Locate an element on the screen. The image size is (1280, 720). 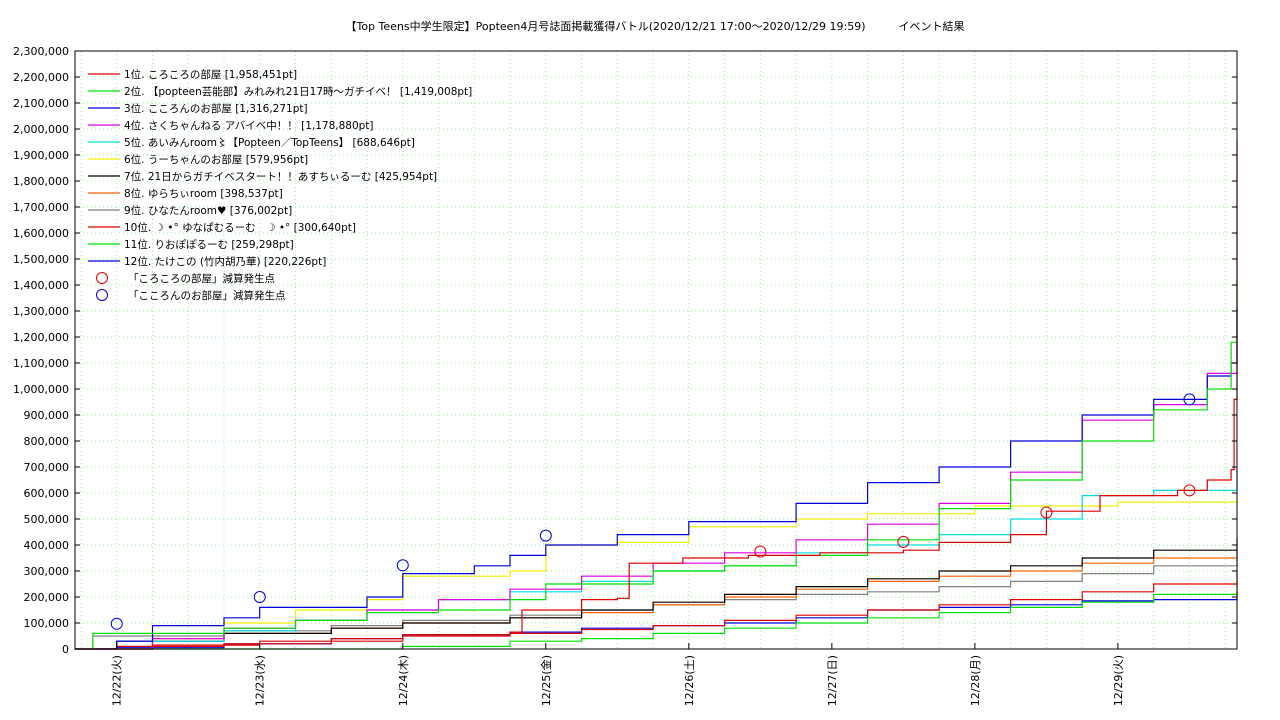
legend-label: 1位. ころころの部屋 [1,958,451pt] is located at coordinates (210, 74).